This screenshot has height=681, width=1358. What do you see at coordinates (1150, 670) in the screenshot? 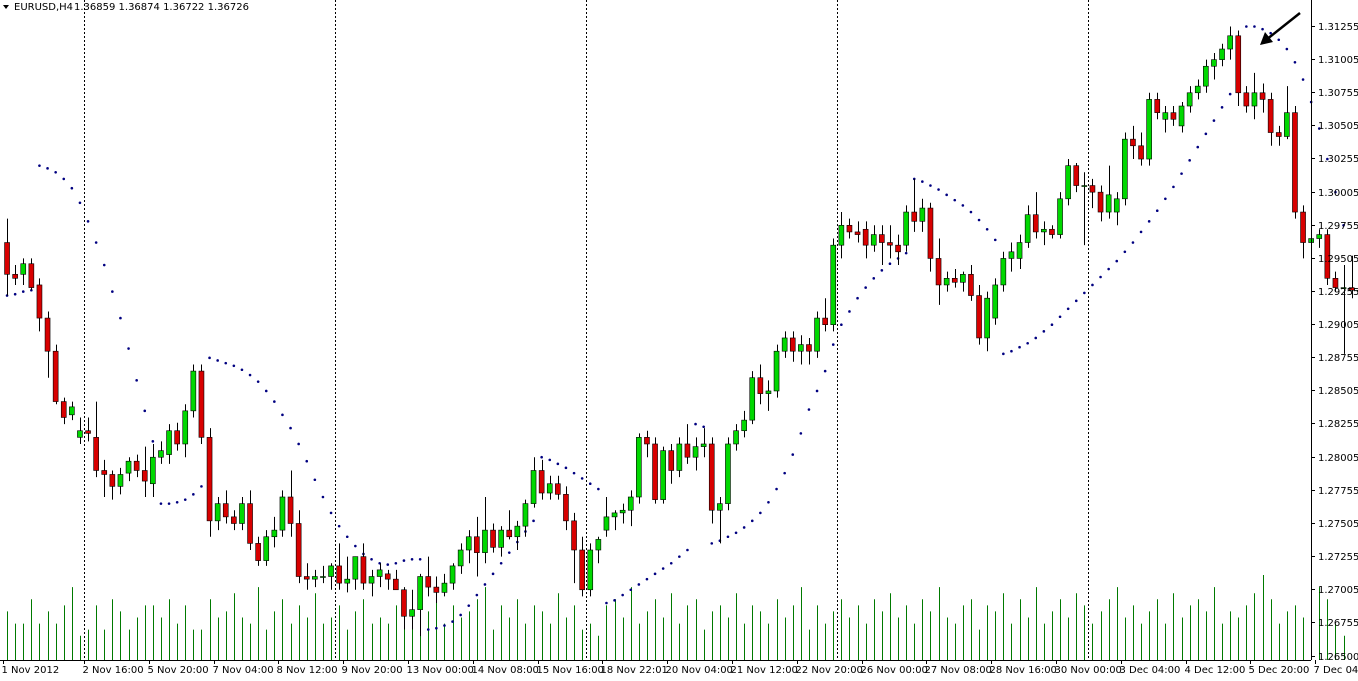
I see `time-tick-label: 3 Dec 04:00` at bounding box center [1150, 670].